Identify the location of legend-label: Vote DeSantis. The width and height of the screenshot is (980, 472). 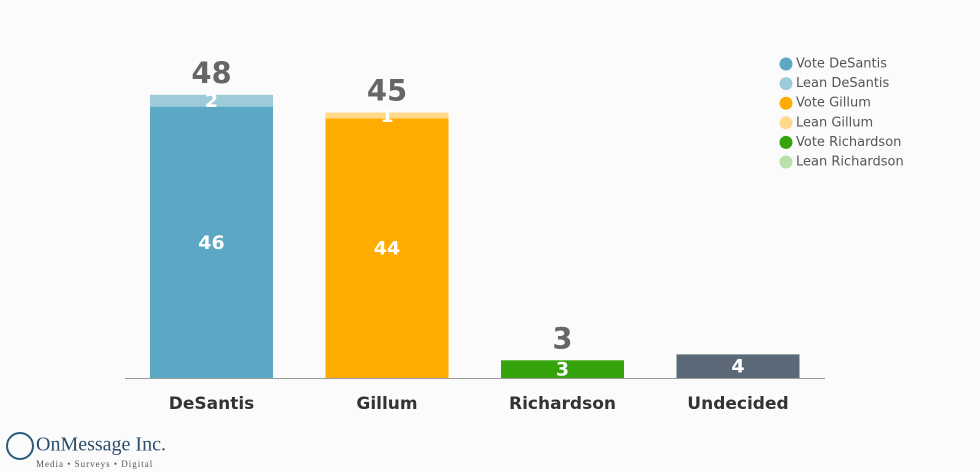
(841, 64).